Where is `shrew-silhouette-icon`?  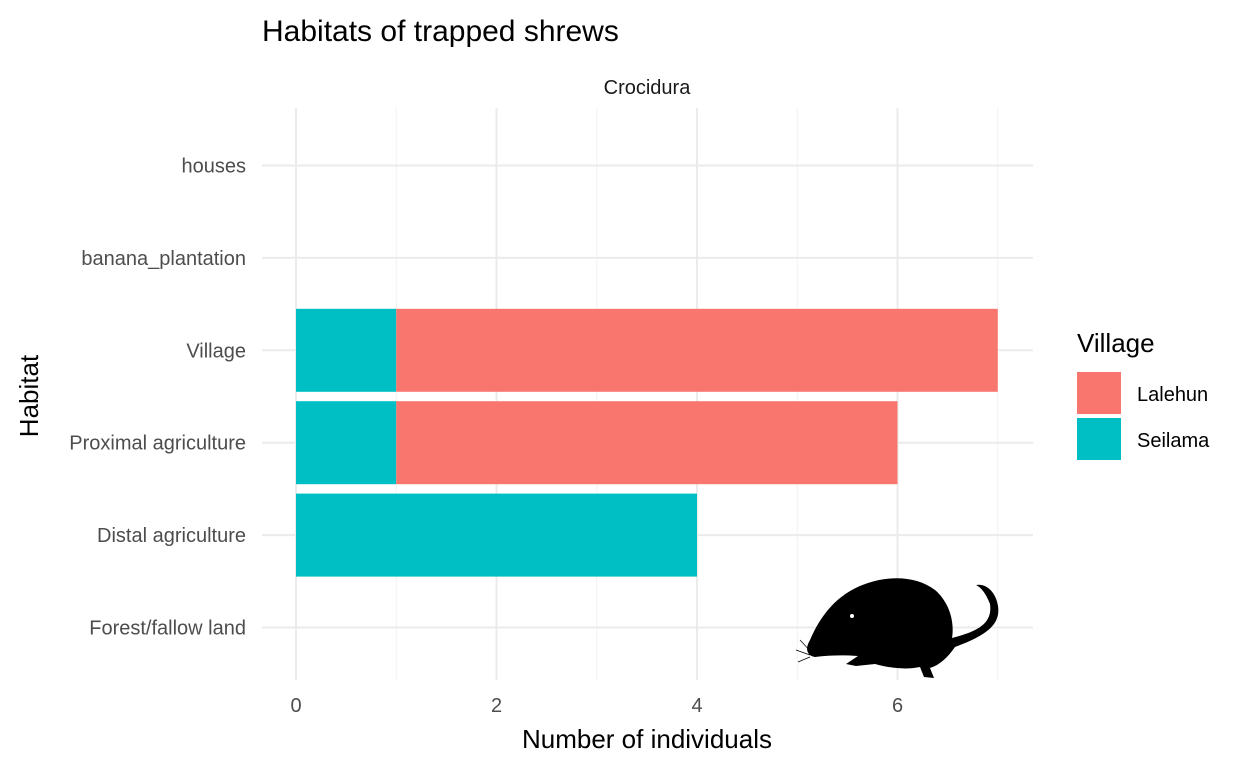
shrew-silhouette-icon is located at coordinates (897, 628).